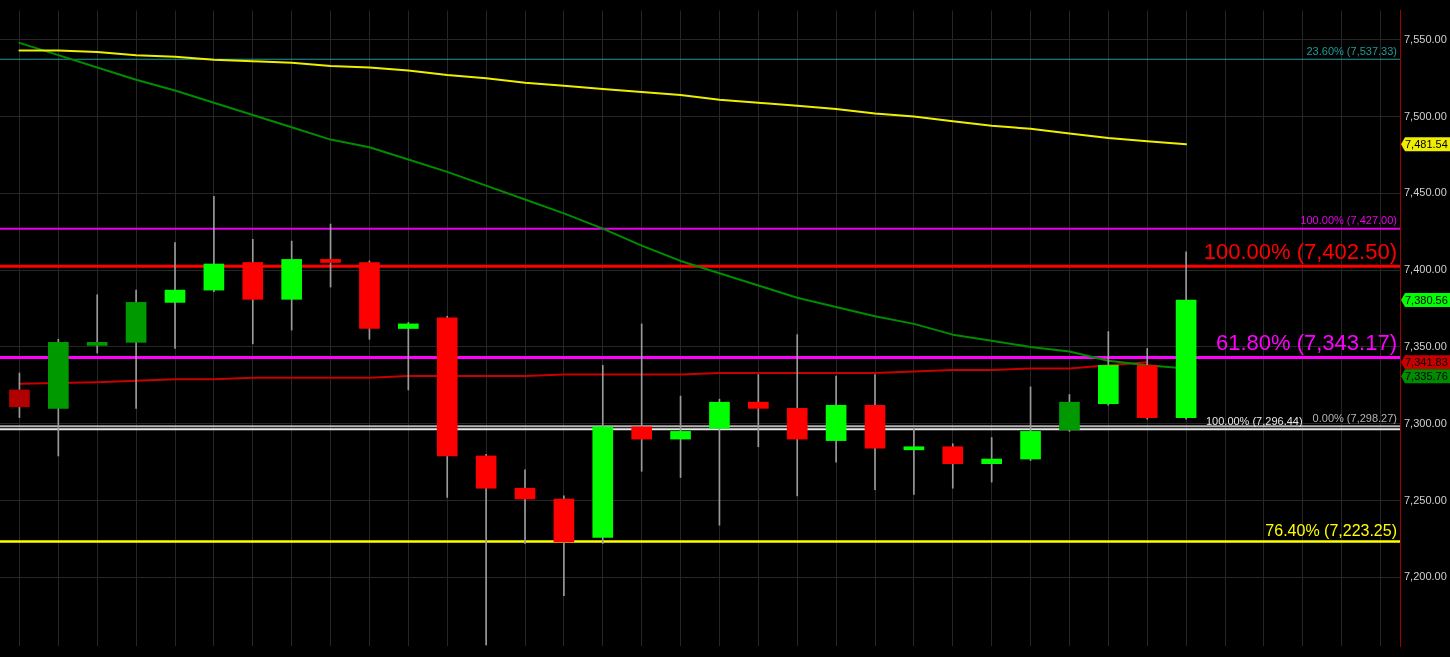  I want to click on text: 7,481.54, so click(1426, 143).